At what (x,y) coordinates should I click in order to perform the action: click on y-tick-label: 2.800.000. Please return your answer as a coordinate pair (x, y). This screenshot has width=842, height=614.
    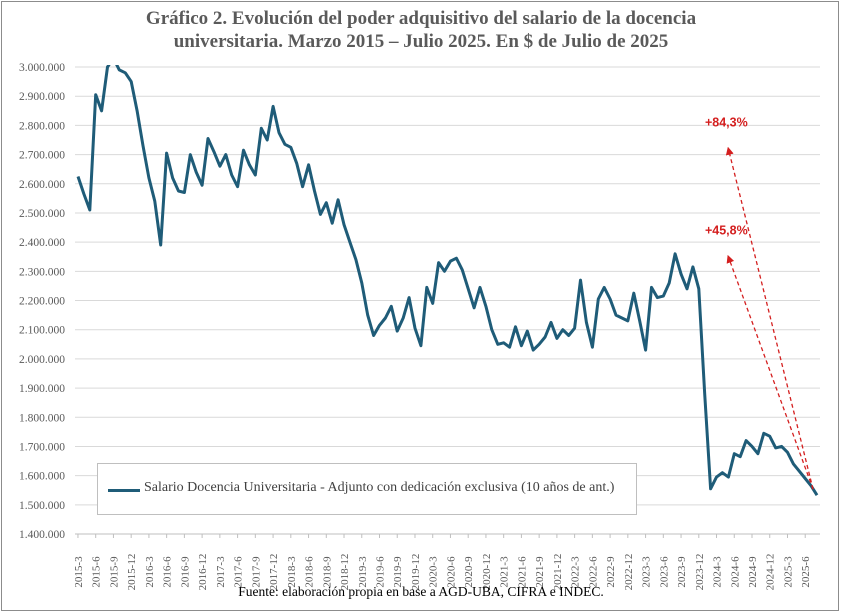
    Looking at the image, I should click on (42, 126).